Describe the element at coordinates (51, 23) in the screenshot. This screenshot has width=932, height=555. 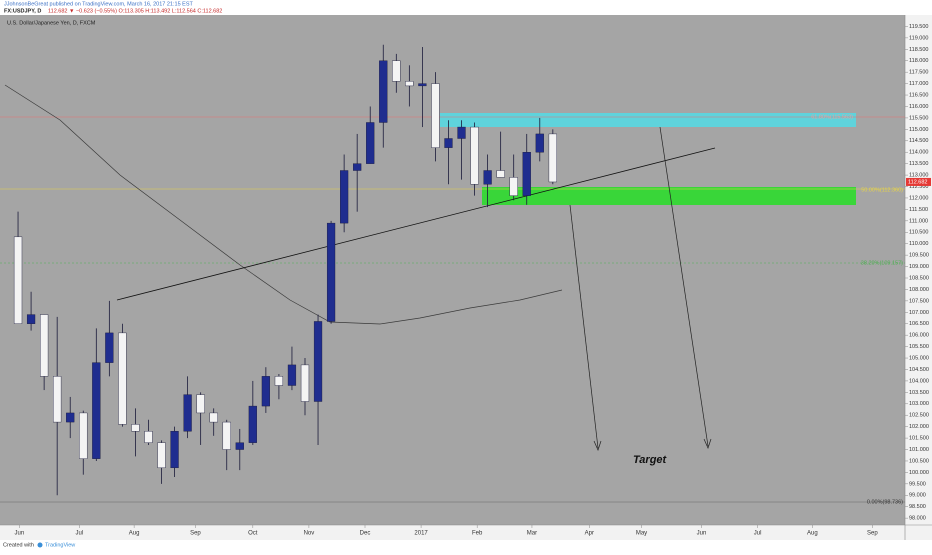
I see `chart-title: U.S. Dollar/Japanese Yen, D, FXCM` at that location.